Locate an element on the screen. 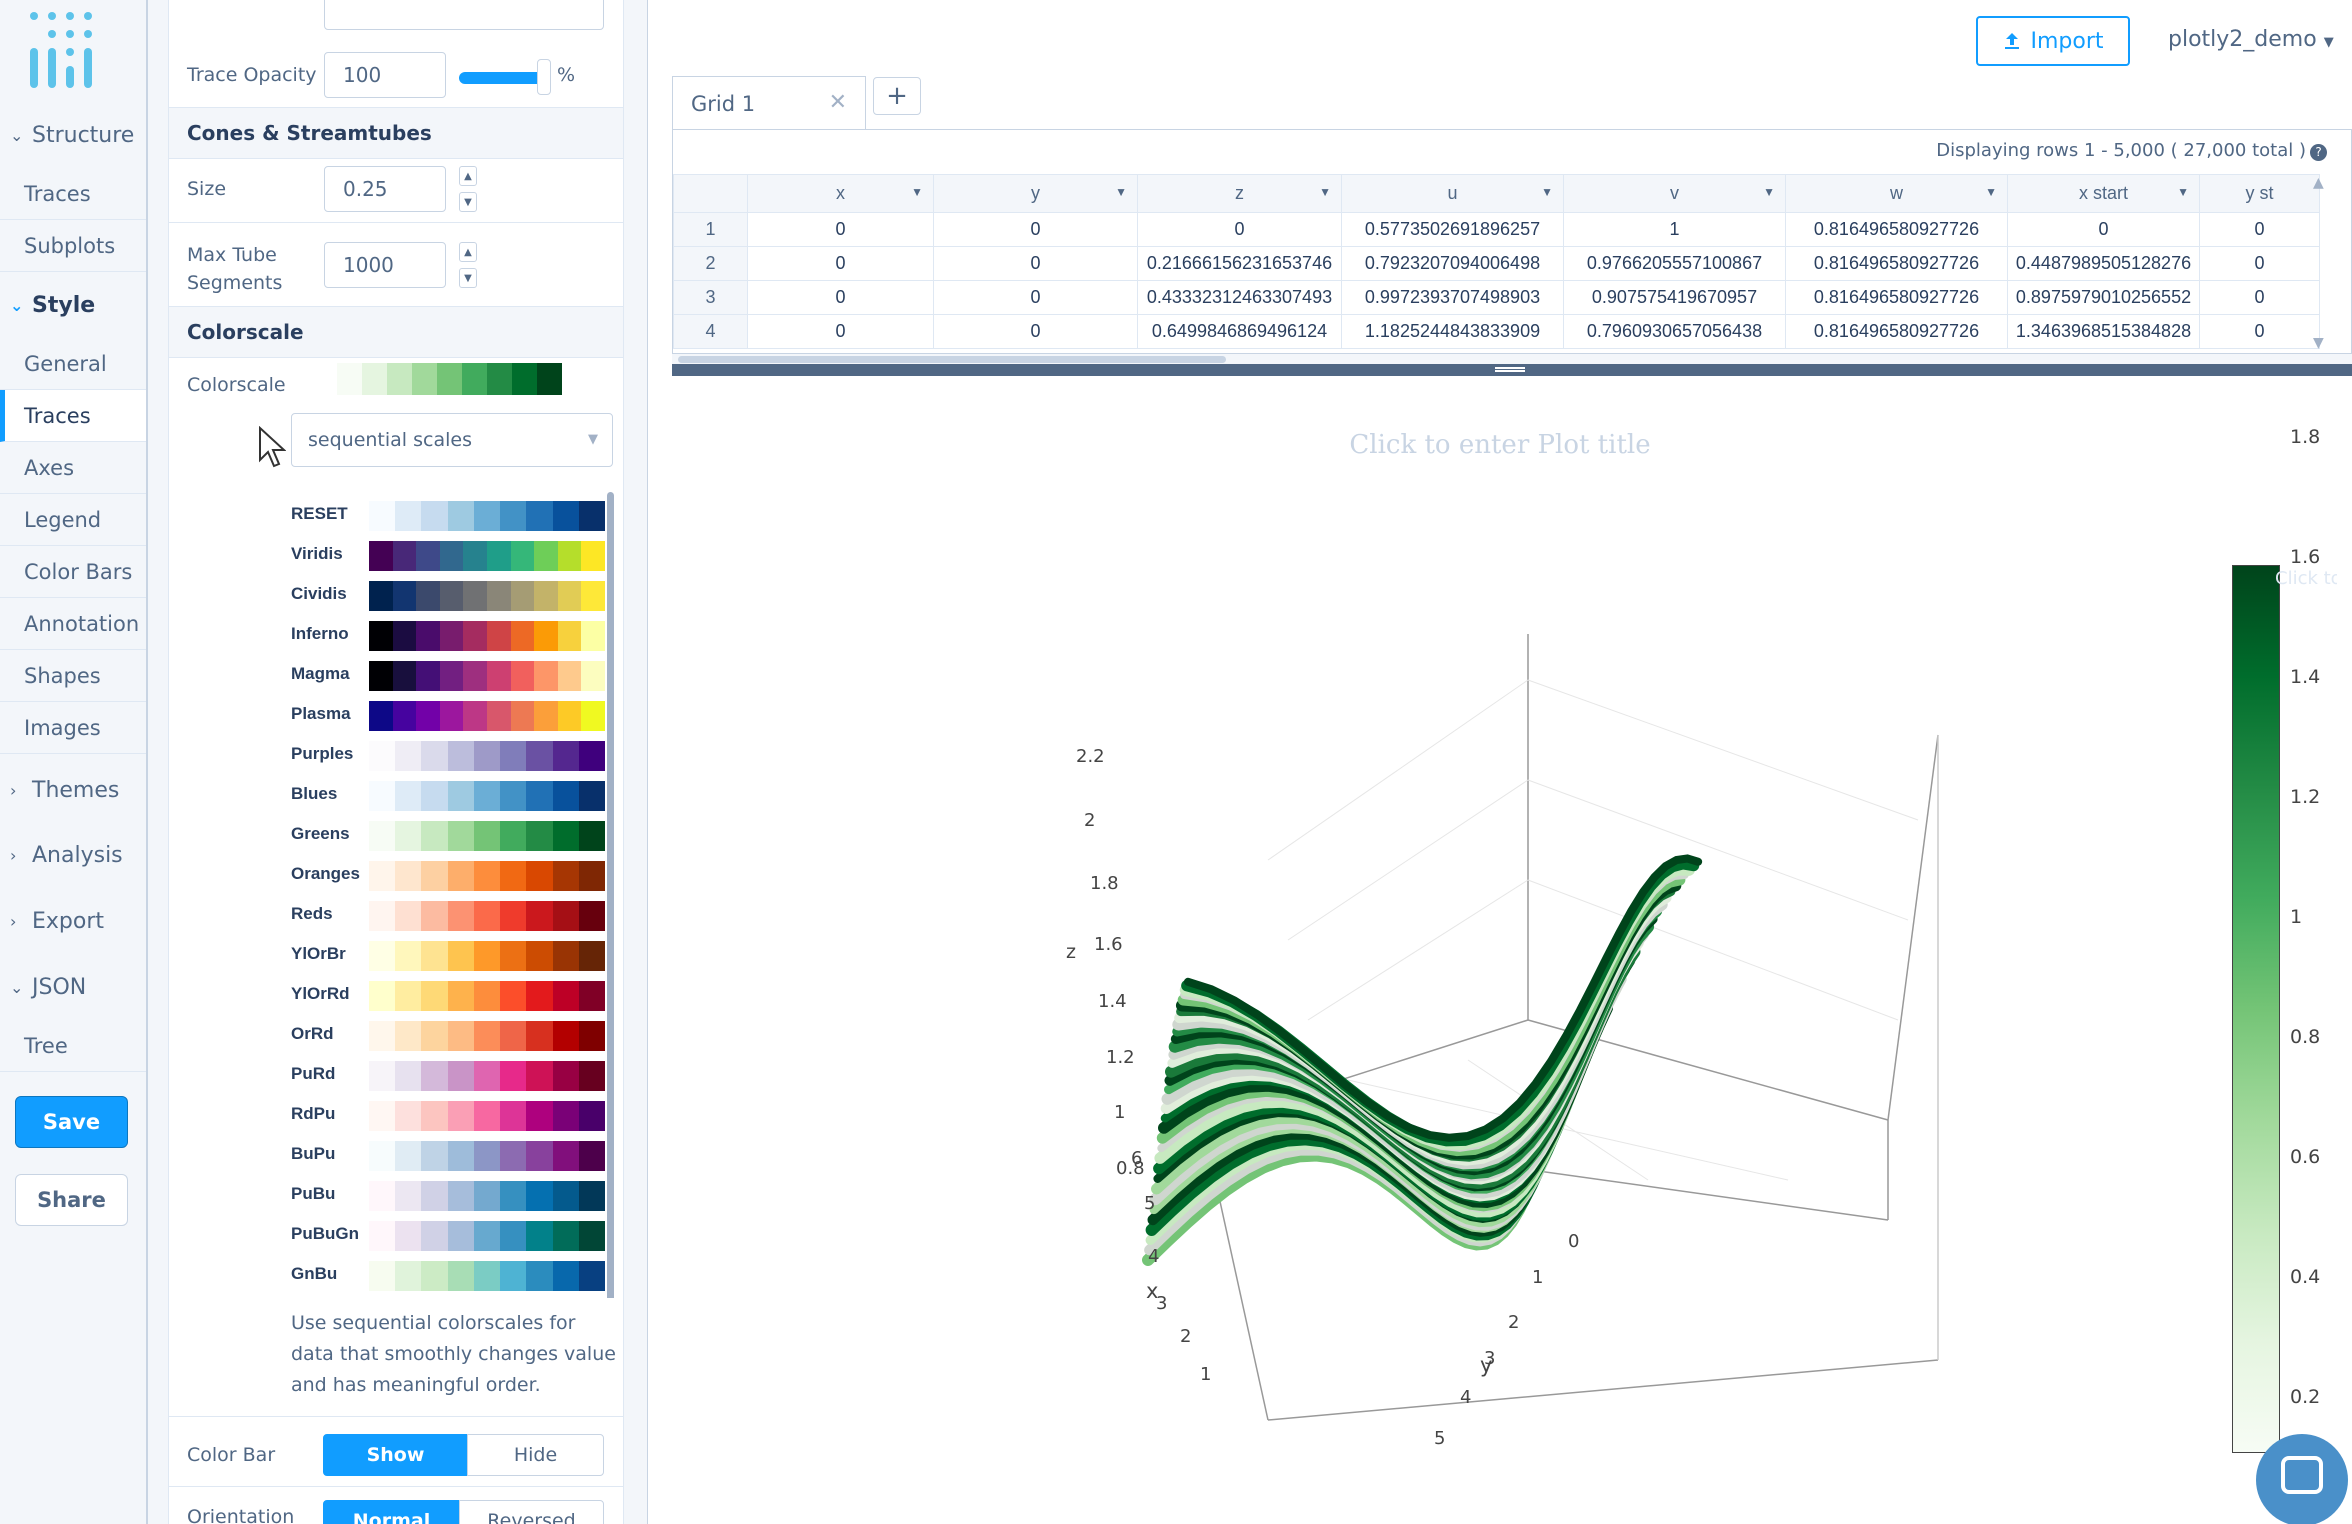 Image resolution: width=2352 pixels, height=1524 pixels. table-cell: 0.21666156231653746 is located at coordinates (1239, 263).